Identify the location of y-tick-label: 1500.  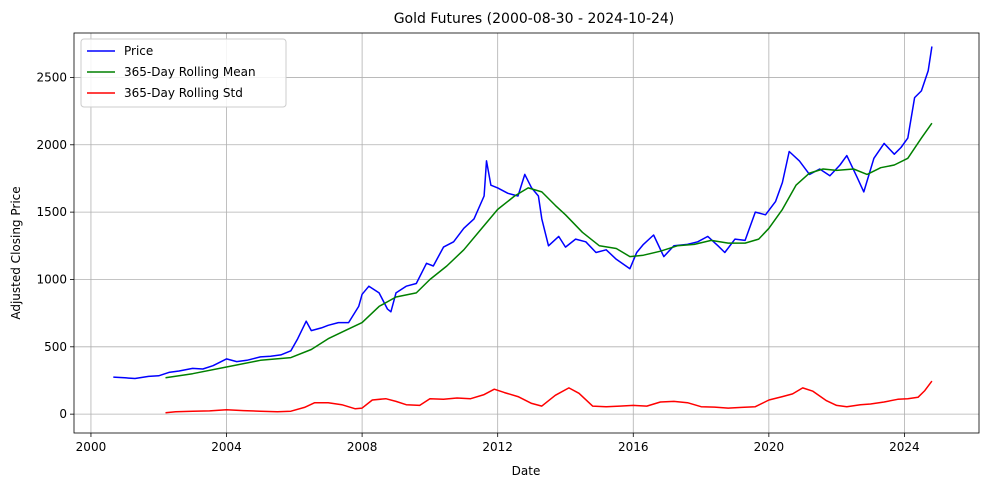
(51, 212).